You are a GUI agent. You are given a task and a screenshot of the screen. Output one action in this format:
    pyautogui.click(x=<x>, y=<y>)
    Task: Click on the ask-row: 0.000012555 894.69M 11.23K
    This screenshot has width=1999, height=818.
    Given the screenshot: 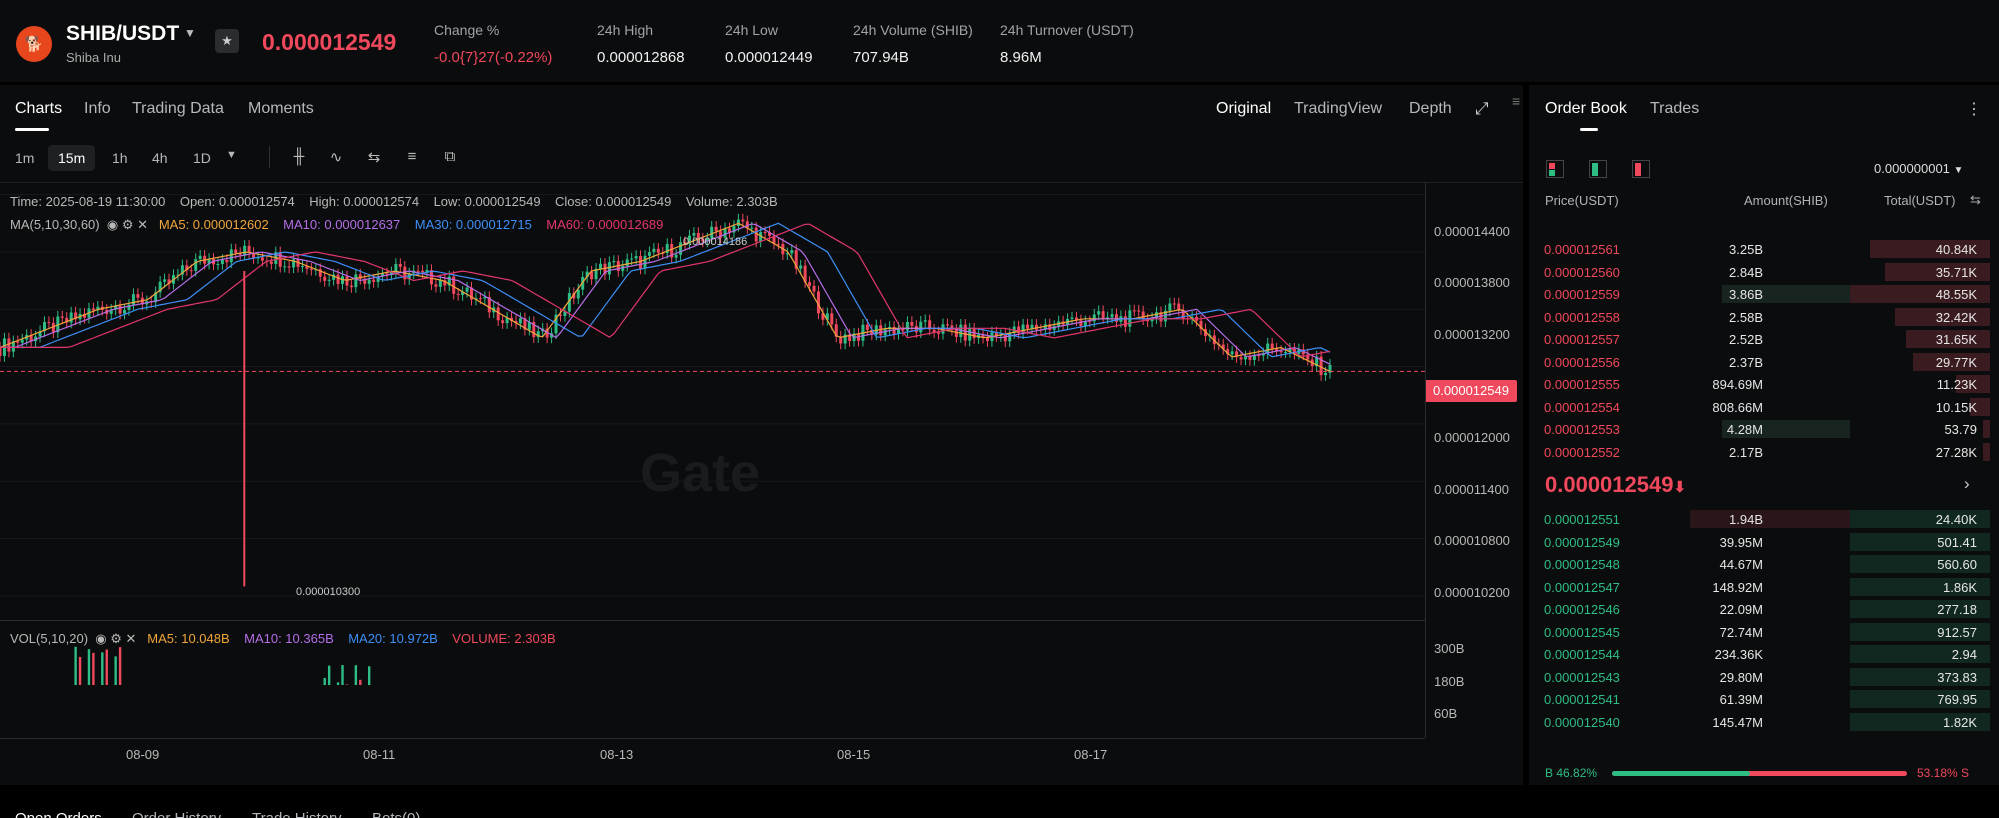 What is the action you would take?
    pyautogui.click(x=1759, y=384)
    